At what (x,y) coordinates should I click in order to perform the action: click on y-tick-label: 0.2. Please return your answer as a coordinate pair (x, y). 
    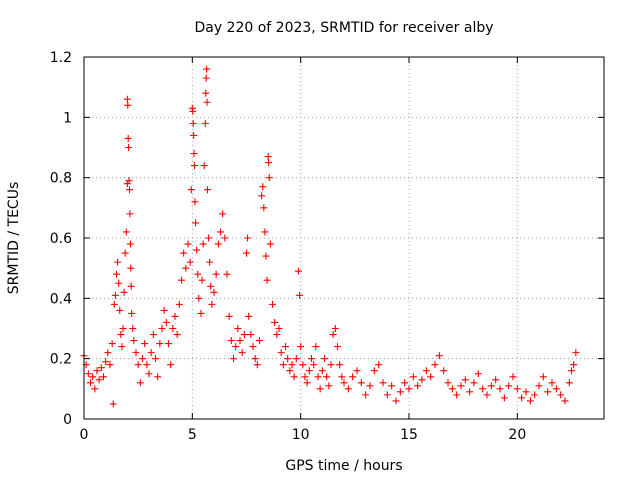
    Looking at the image, I should click on (61, 360).